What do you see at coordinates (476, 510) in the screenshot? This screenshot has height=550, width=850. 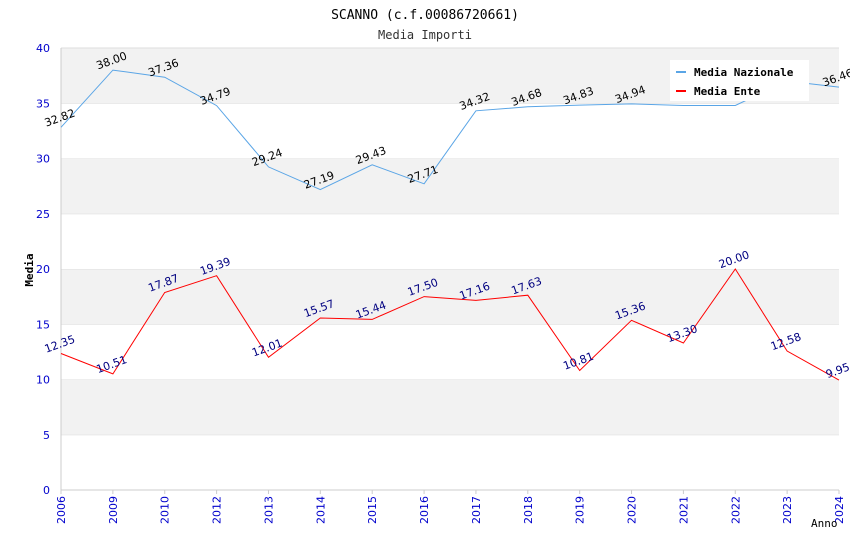 I see `x-tick-label: 2017` at bounding box center [476, 510].